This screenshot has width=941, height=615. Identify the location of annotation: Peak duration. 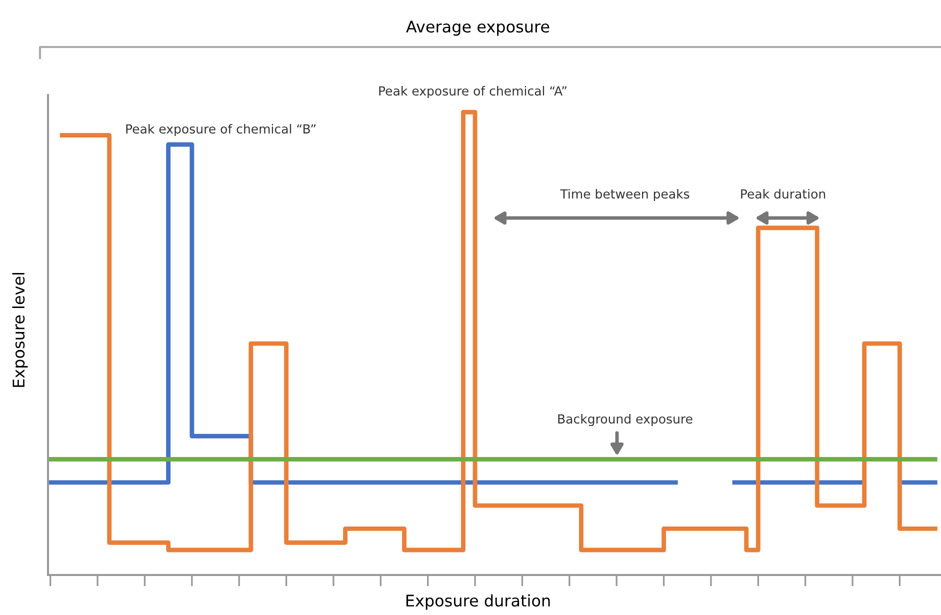
(783, 193).